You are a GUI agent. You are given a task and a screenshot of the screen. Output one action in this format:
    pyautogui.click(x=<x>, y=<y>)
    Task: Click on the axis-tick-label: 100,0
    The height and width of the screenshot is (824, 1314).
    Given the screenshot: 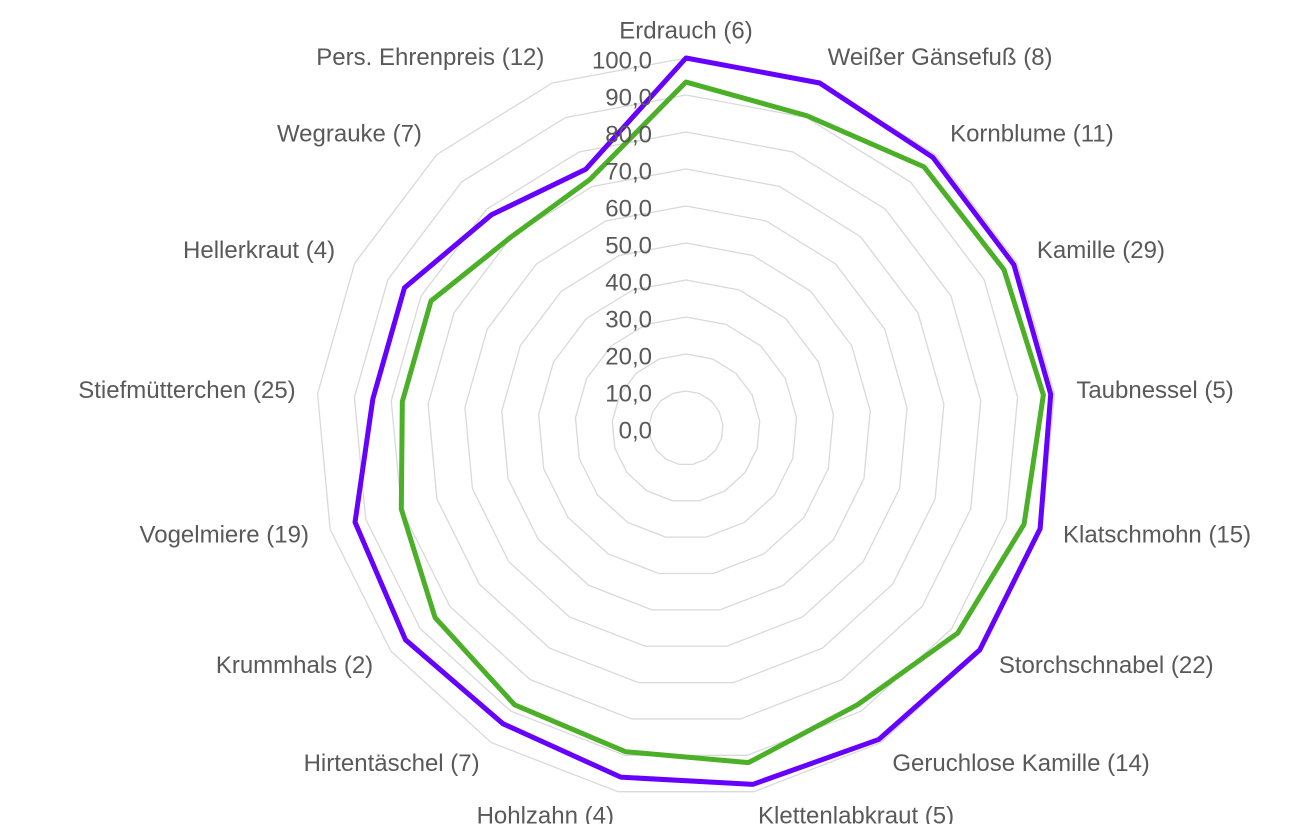 What is the action you would take?
    pyautogui.click(x=622, y=60)
    